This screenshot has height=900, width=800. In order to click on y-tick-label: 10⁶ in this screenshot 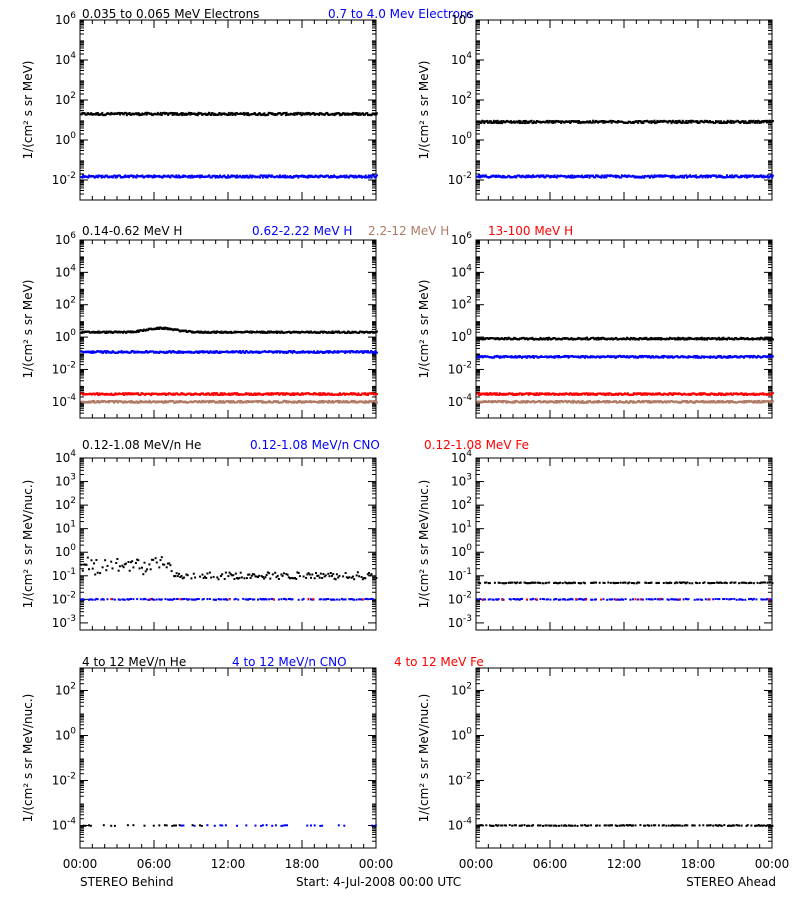, I will do `click(461, 19)`.